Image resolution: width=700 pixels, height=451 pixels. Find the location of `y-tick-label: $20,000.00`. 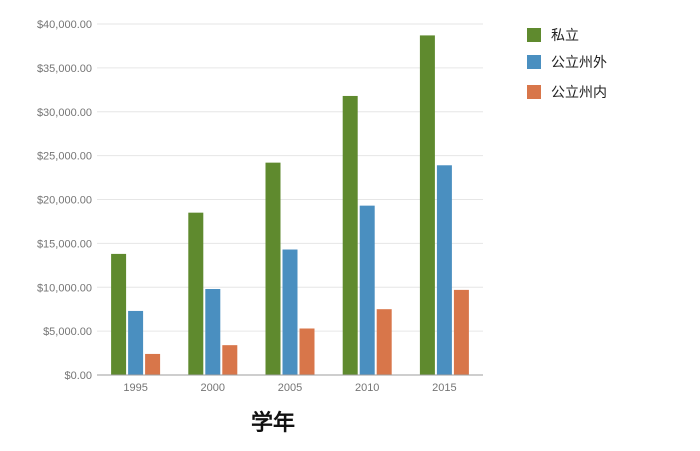

y-tick-label: $20,000.00 is located at coordinates (64, 201).